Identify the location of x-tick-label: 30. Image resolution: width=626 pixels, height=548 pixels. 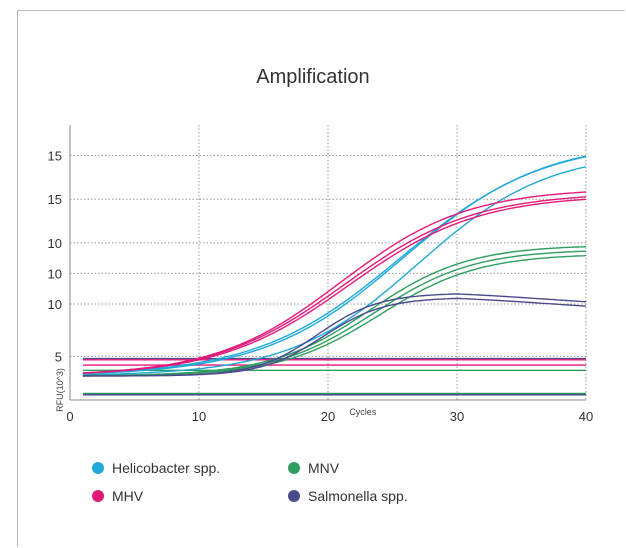
(457, 416).